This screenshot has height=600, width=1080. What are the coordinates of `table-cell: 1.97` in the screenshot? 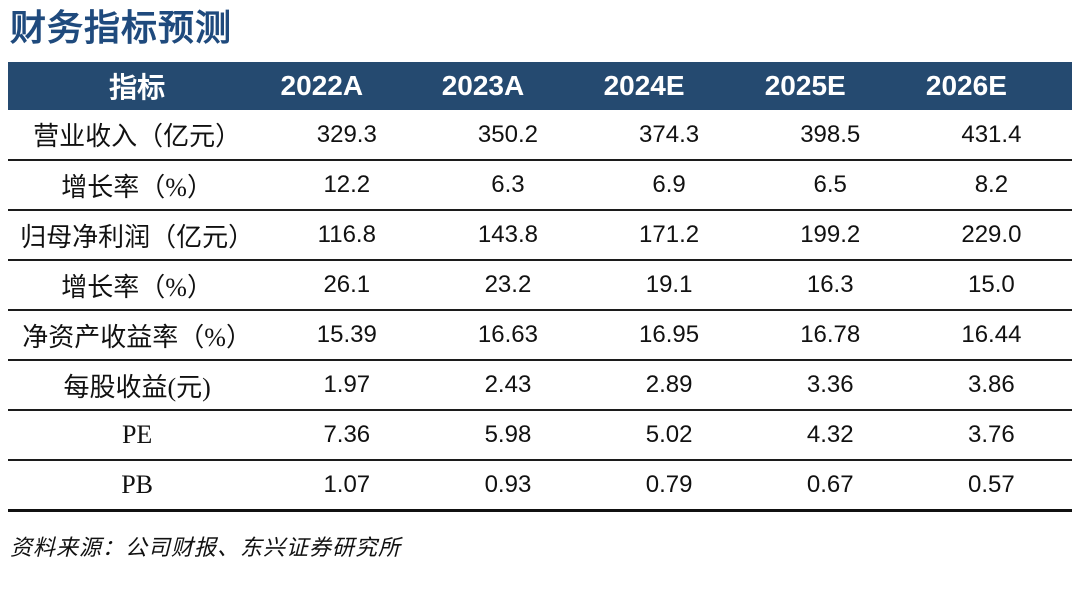 It's located at (347, 385).